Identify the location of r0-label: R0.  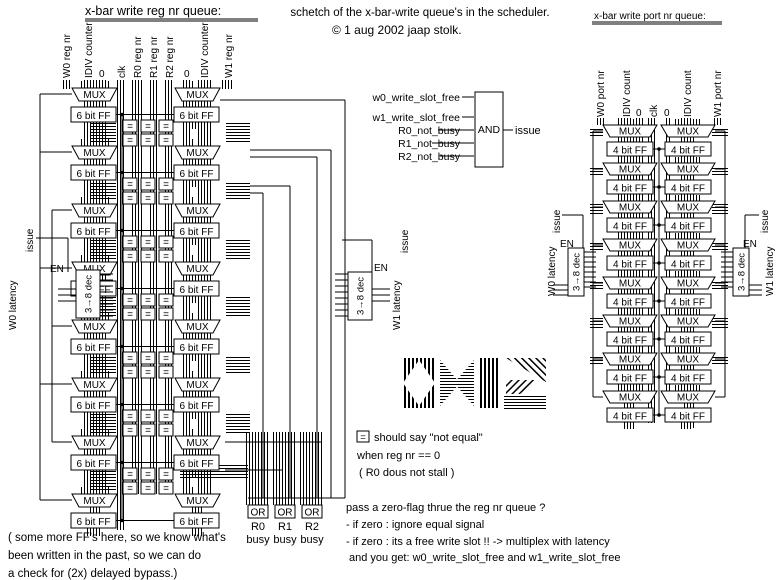
(258, 527).